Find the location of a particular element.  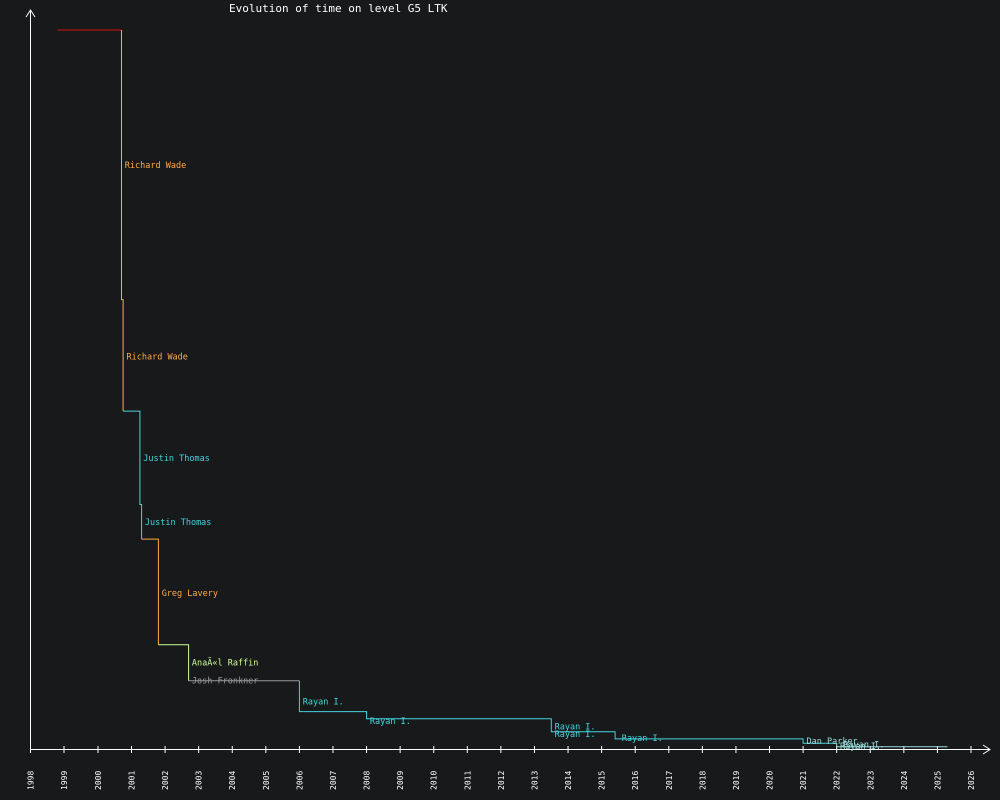

x-tick-label: 2020 is located at coordinates (770, 780).